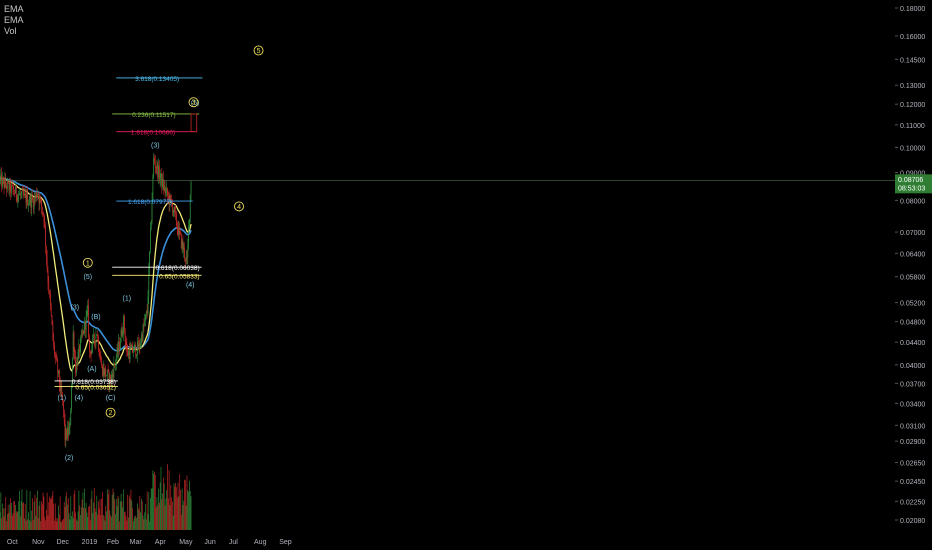 This screenshot has width=932, height=550. Describe the element at coordinates (91, 369) in the screenshot. I see `wave-label: (A)` at that location.